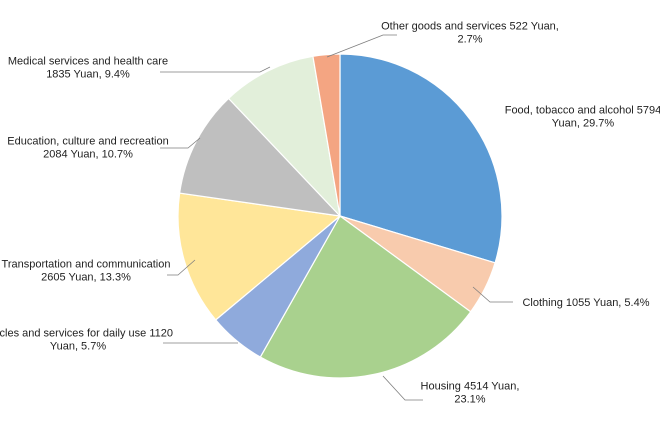  I want to click on data-label-other-goods-and-services: Other goods and services 522 Yuan, 2.7%, so click(470, 33).